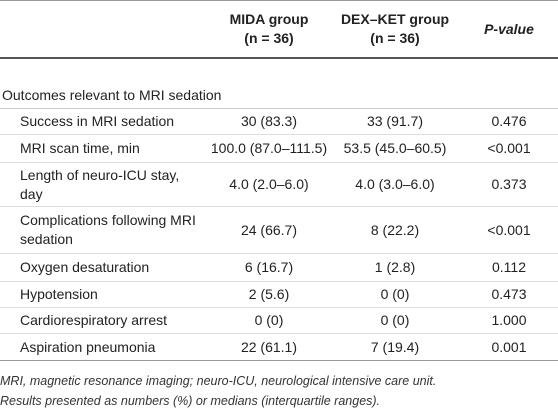  What do you see at coordinates (395, 267) in the screenshot?
I see `cell: 1 (2.8)` at bounding box center [395, 267].